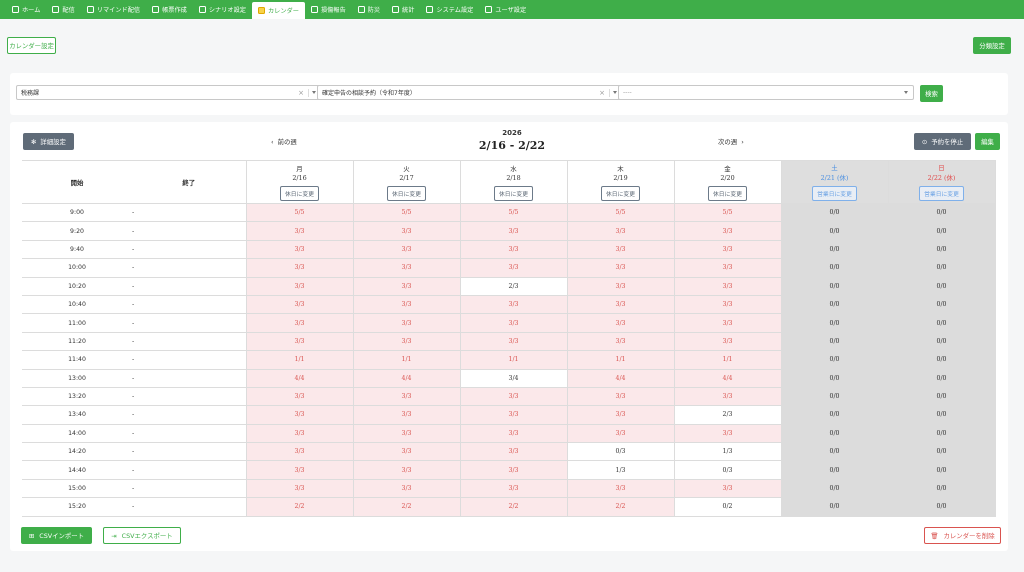 This screenshot has width=1024, height=572. What do you see at coordinates (56, 535) in the screenshot?
I see `csv-import-button: ⊞ CSVインポート` at bounding box center [56, 535].